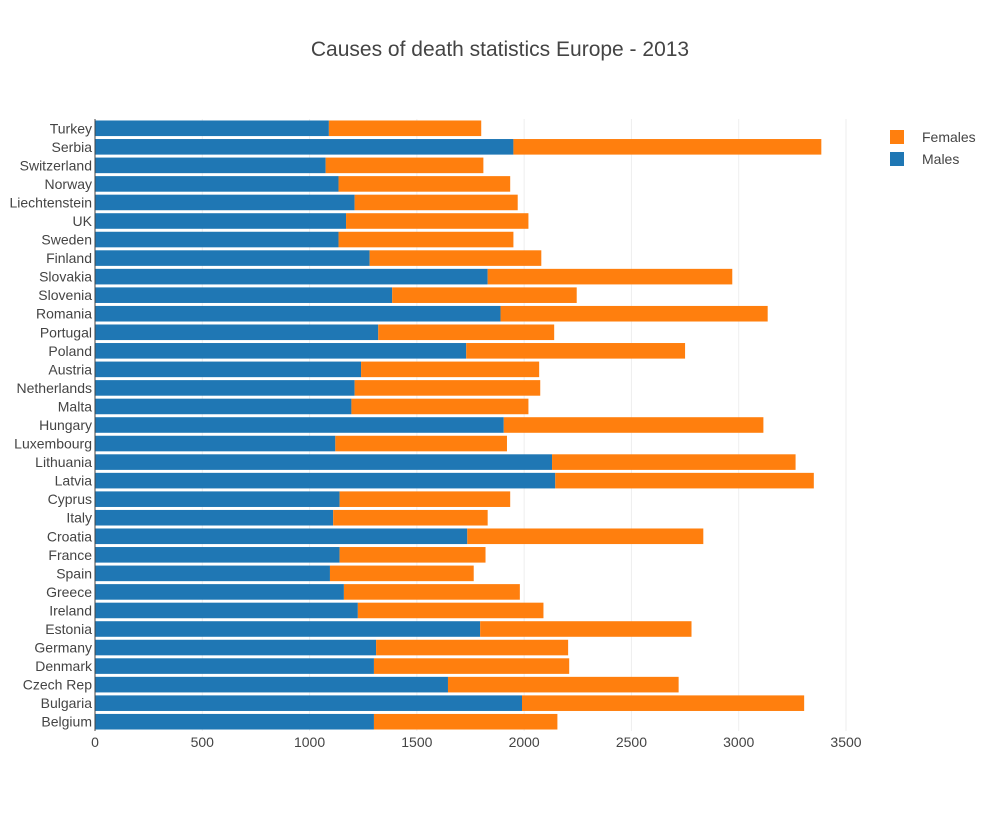 The height and width of the screenshot is (824, 1000). Describe the element at coordinates (212, 128) in the screenshot. I see `bar-males-turkey` at that location.